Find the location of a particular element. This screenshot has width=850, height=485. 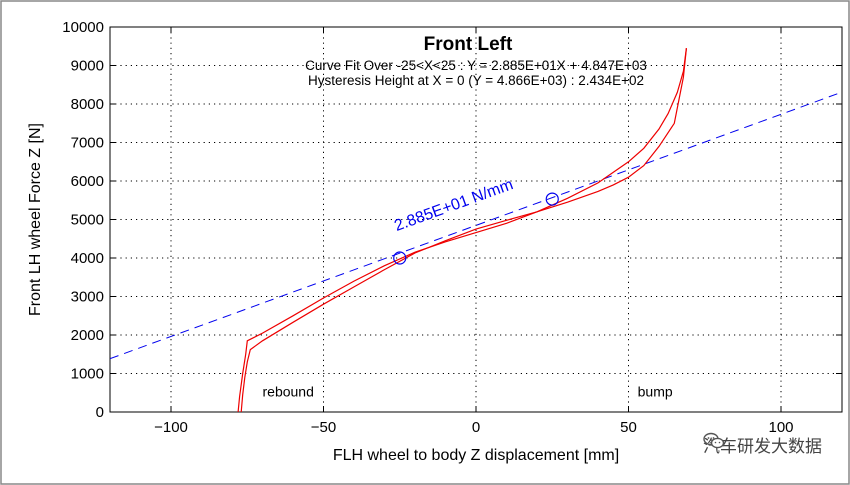

x-tick-label: −100 is located at coordinates (171, 427).